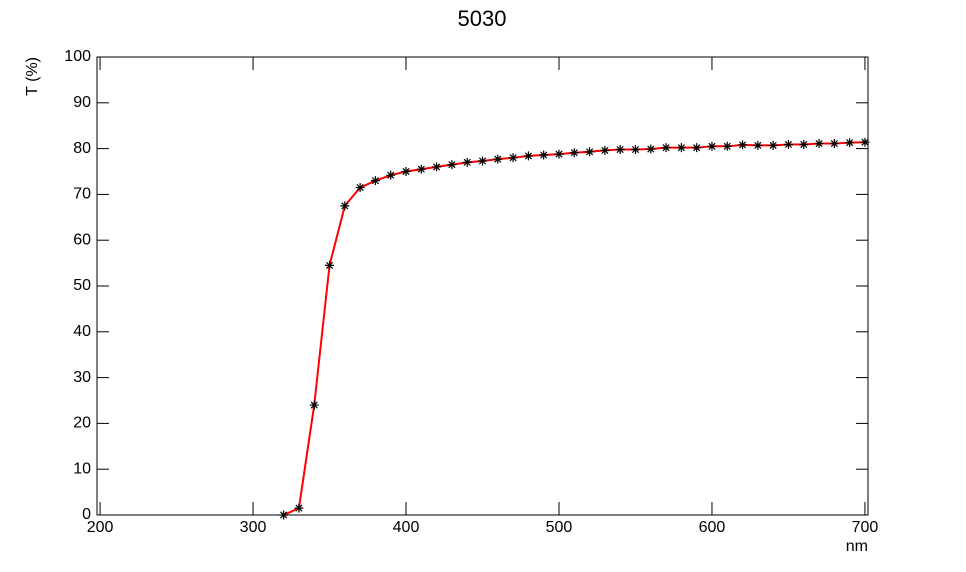 This screenshot has width=966, height=572. What do you see at coordinates (712, 527) in the screenshot?
I see `x-tick-label: 600` at bounding box center [712, 527].